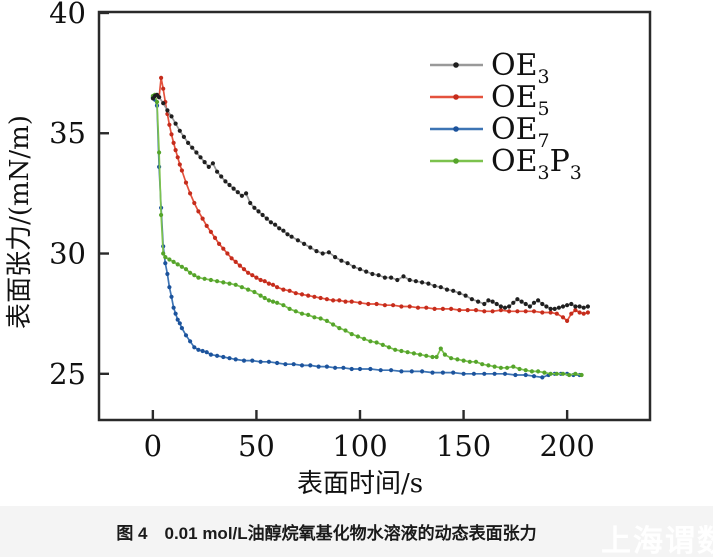 Image resolution: width=713 pixels, height=557 pixels. What do you see at coordinates (536, 164) in the screenshot?
I see `legend-label: OE3P3` at bounding box center [536, 164].